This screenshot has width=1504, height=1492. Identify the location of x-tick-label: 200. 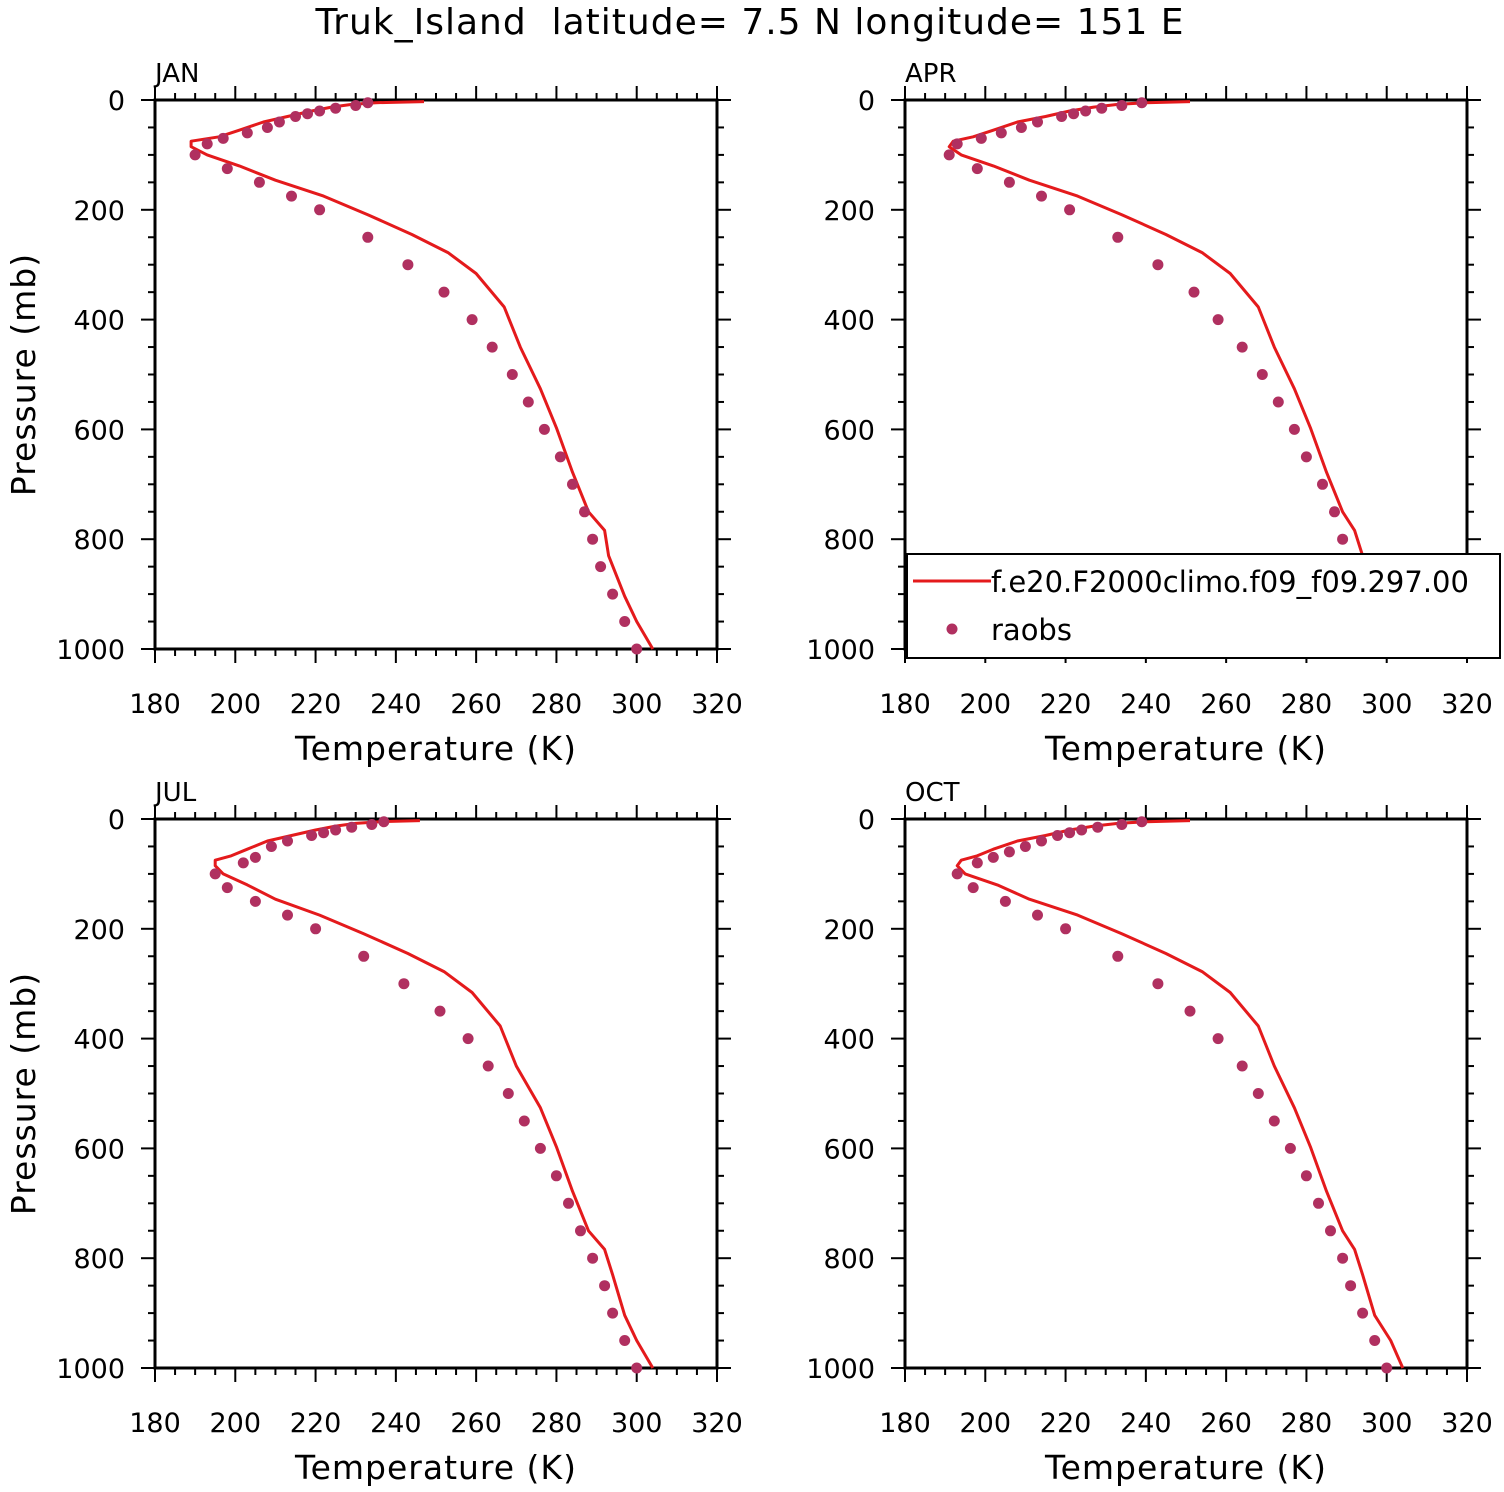
(236, 704).